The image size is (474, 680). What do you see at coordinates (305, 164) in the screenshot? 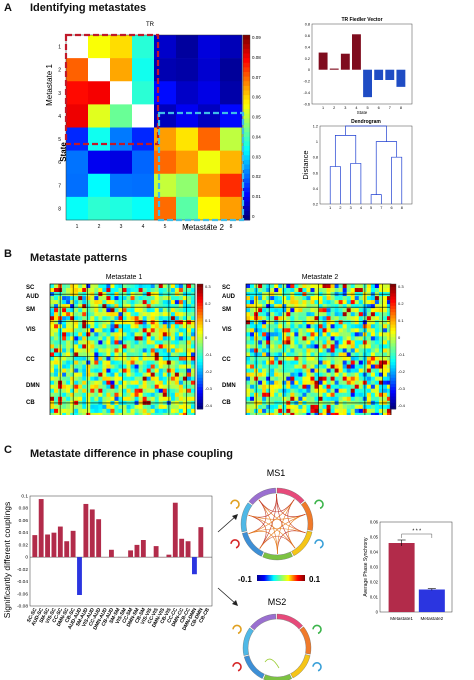
I see `dendrogram-ylabel: Distance` at bounding box center [305, 164].